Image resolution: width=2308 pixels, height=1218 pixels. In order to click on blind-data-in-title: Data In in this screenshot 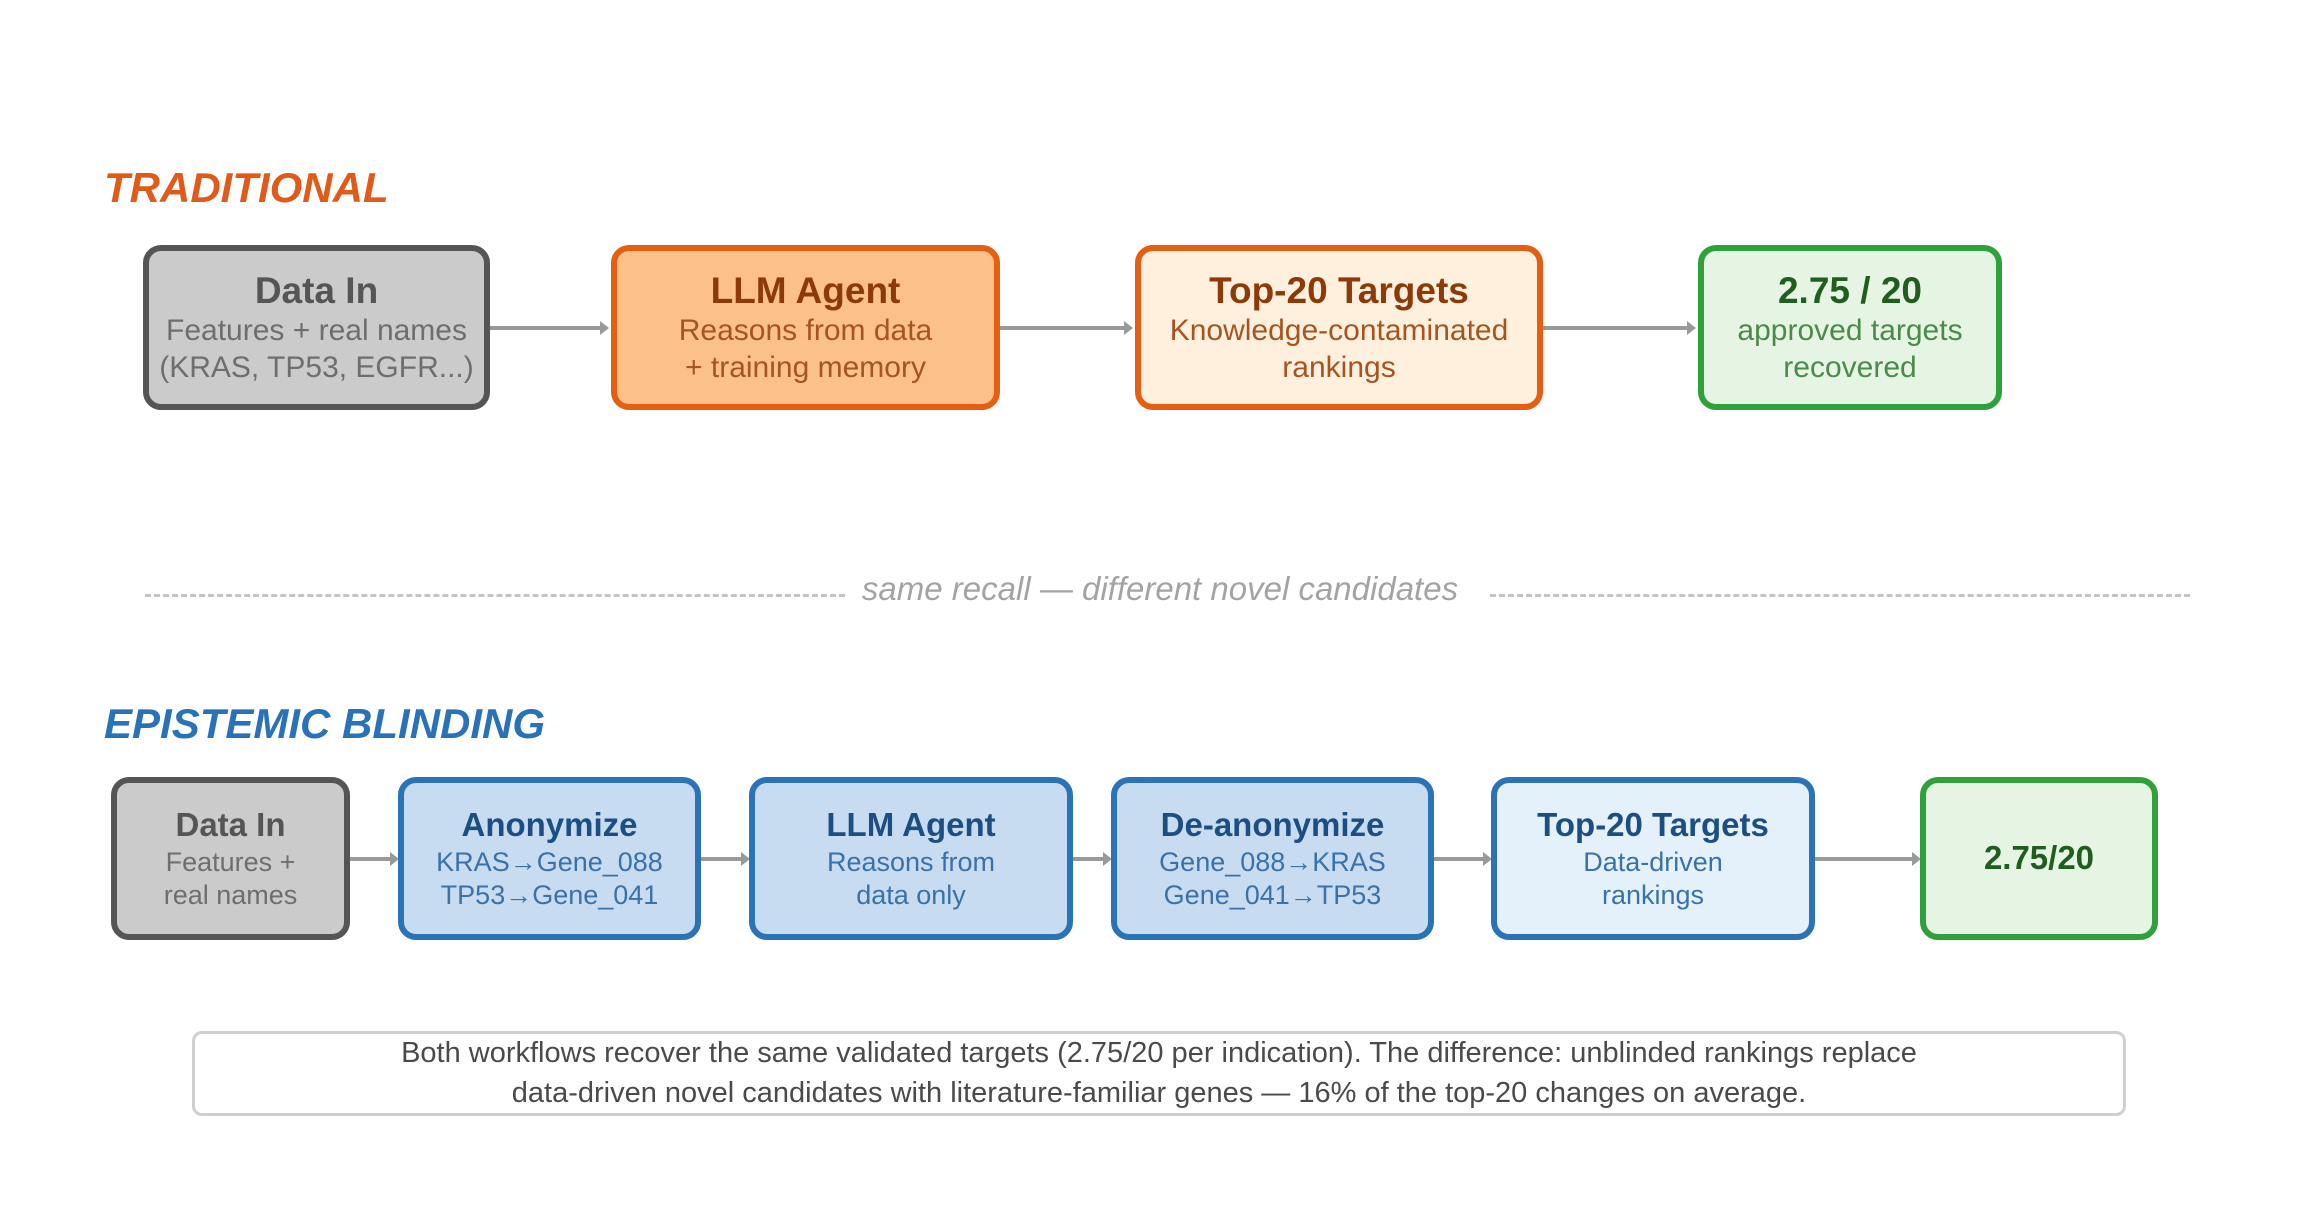, I will do `click(230, 825)`.